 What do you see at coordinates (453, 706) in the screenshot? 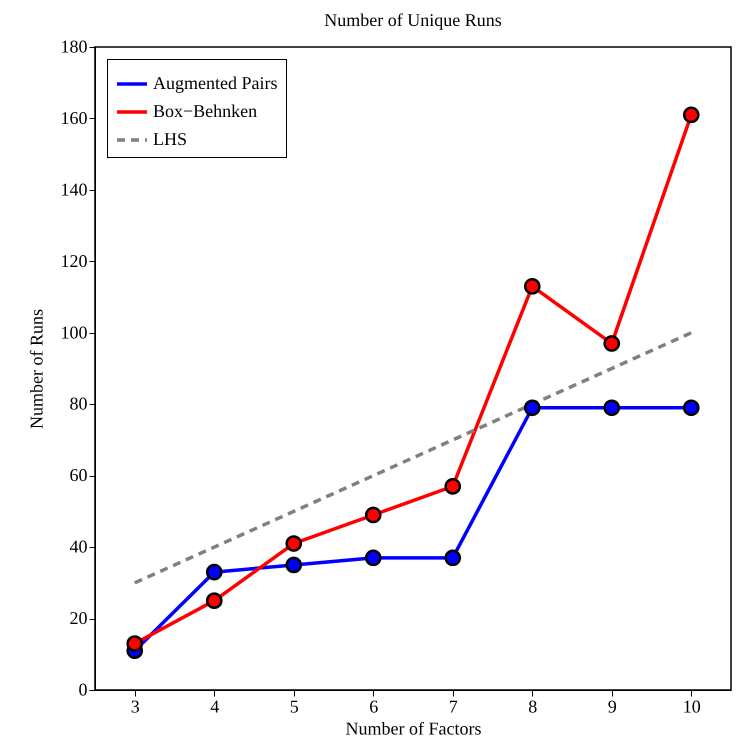
I see `x-tick-label: 7` at bounding box center [453, 706].